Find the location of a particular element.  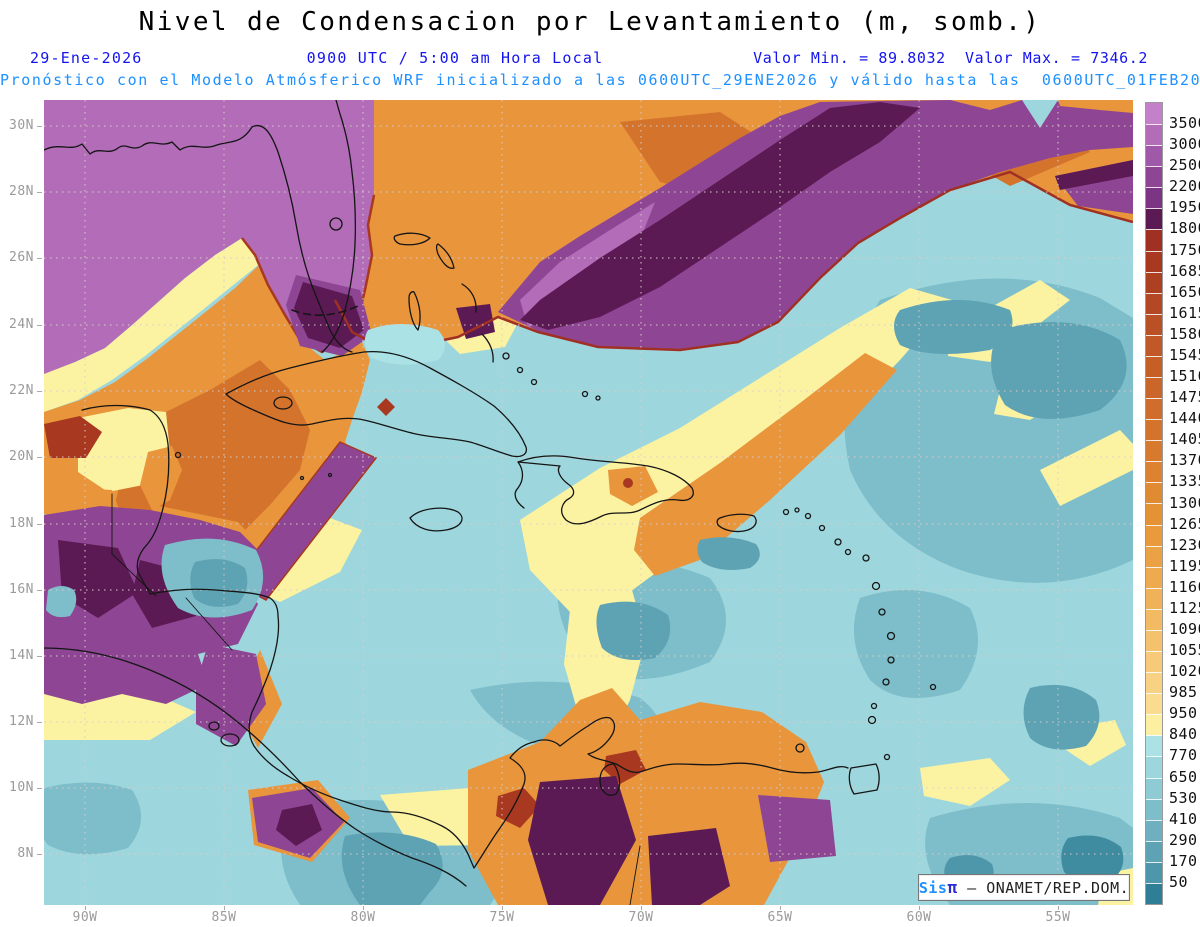

colorbar-value-label: 1160 is located at coordinates (1184, 586).